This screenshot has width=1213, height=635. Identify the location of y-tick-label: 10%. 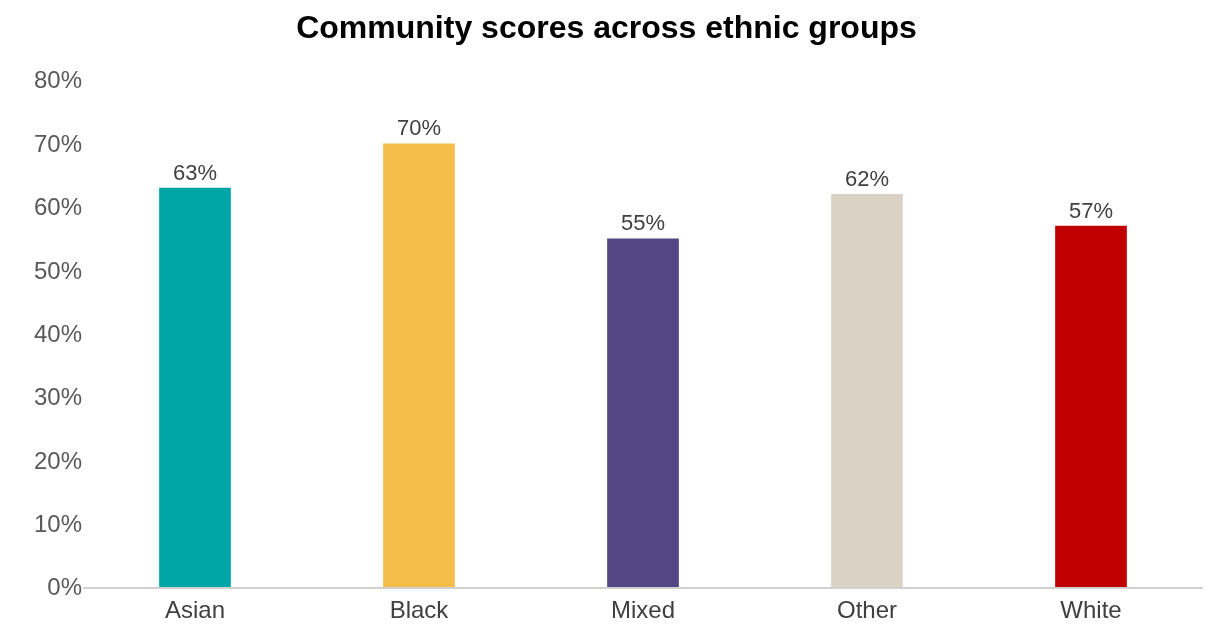
(57, 524).